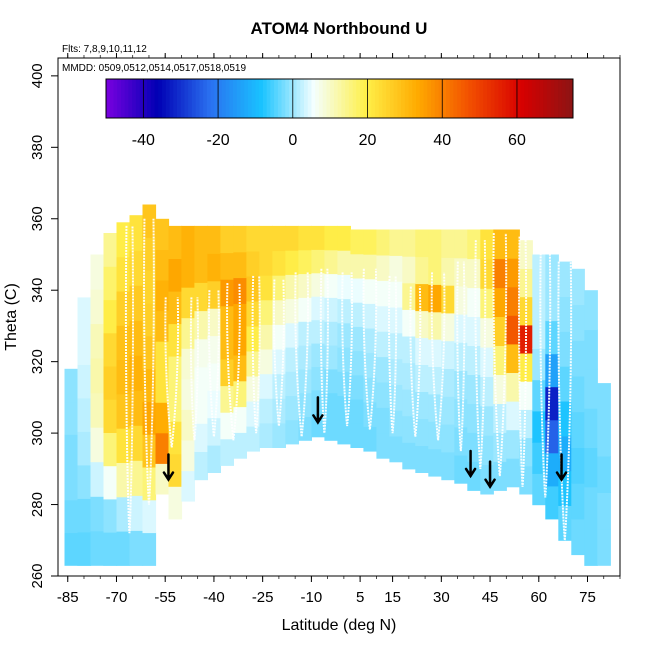 The height and width of the screenshot is (650, 650). I want to click on dates-note: MMDD: 0509,0512,0514,0517,0518,0519, so click(154, 68).